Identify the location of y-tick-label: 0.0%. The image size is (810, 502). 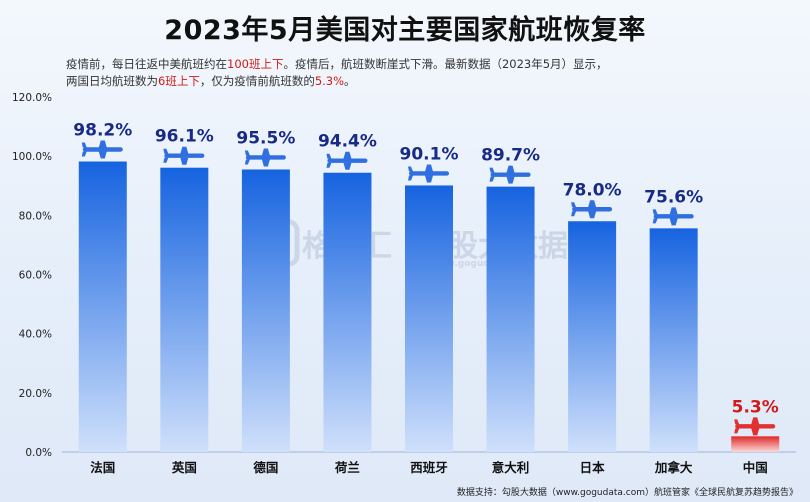
(38, 453).